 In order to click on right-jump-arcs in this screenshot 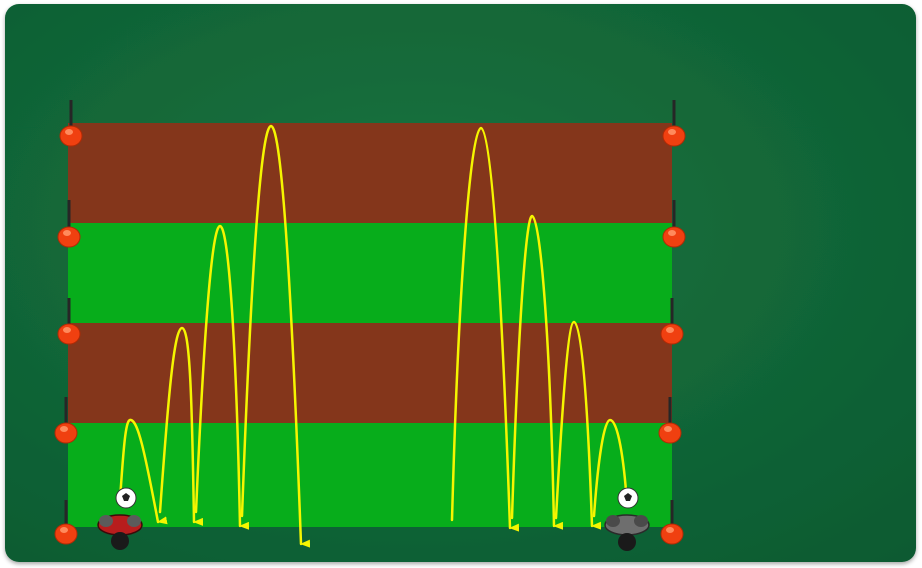, I will do `click(539, 329)`.